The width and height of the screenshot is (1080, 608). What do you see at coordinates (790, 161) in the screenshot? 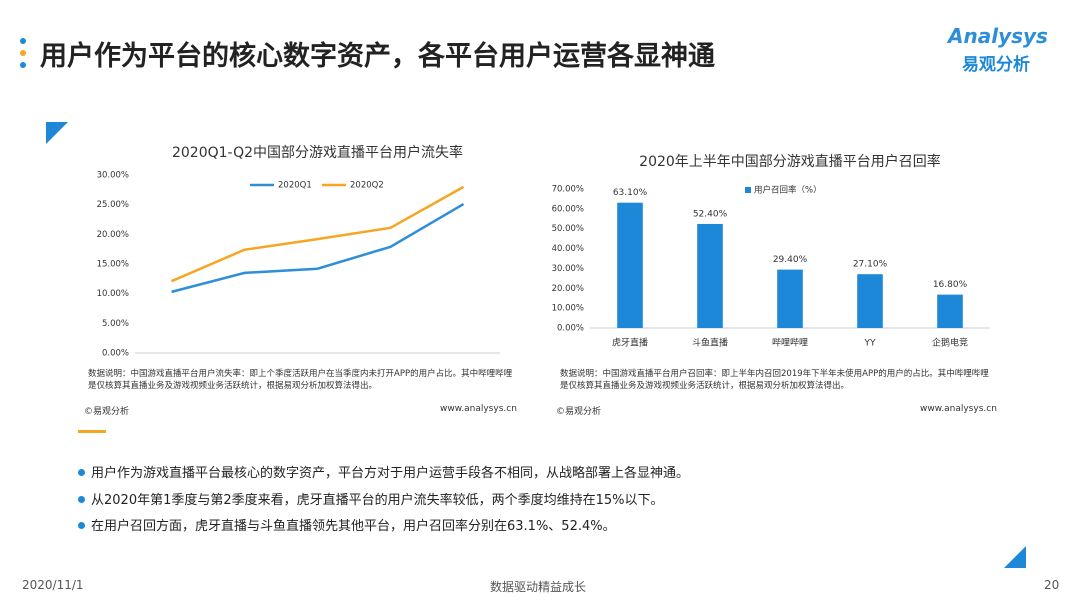
I see `chart-title: 2020年上半年中国部分游戏直播平台用户召回率` at bounding box center [790, 161].